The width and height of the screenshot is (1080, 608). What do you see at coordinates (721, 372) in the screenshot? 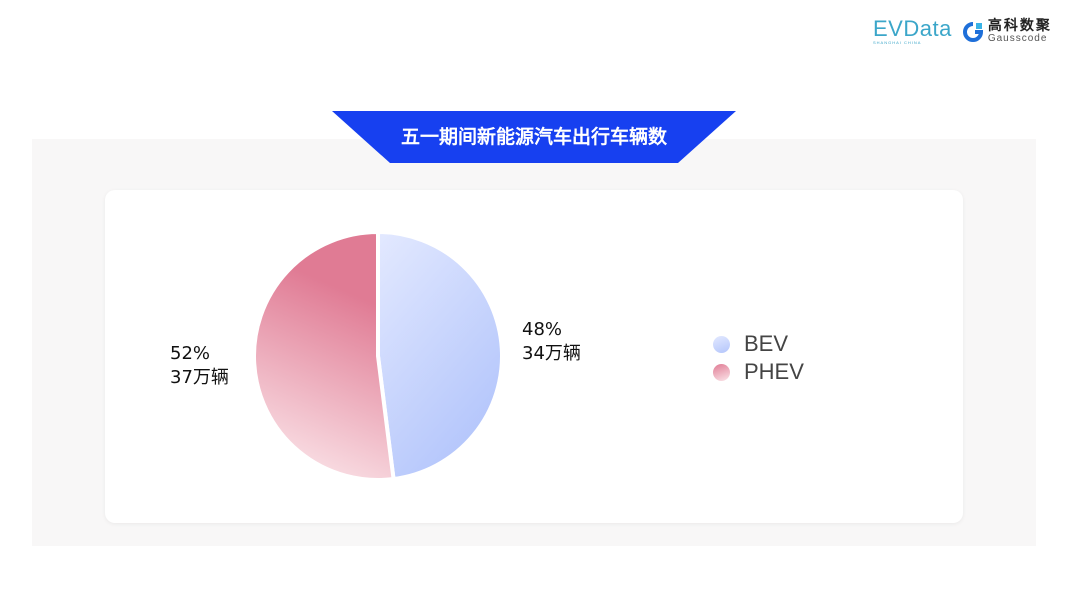
I see `legend-dot-phev` at bounding box center [721, 372].